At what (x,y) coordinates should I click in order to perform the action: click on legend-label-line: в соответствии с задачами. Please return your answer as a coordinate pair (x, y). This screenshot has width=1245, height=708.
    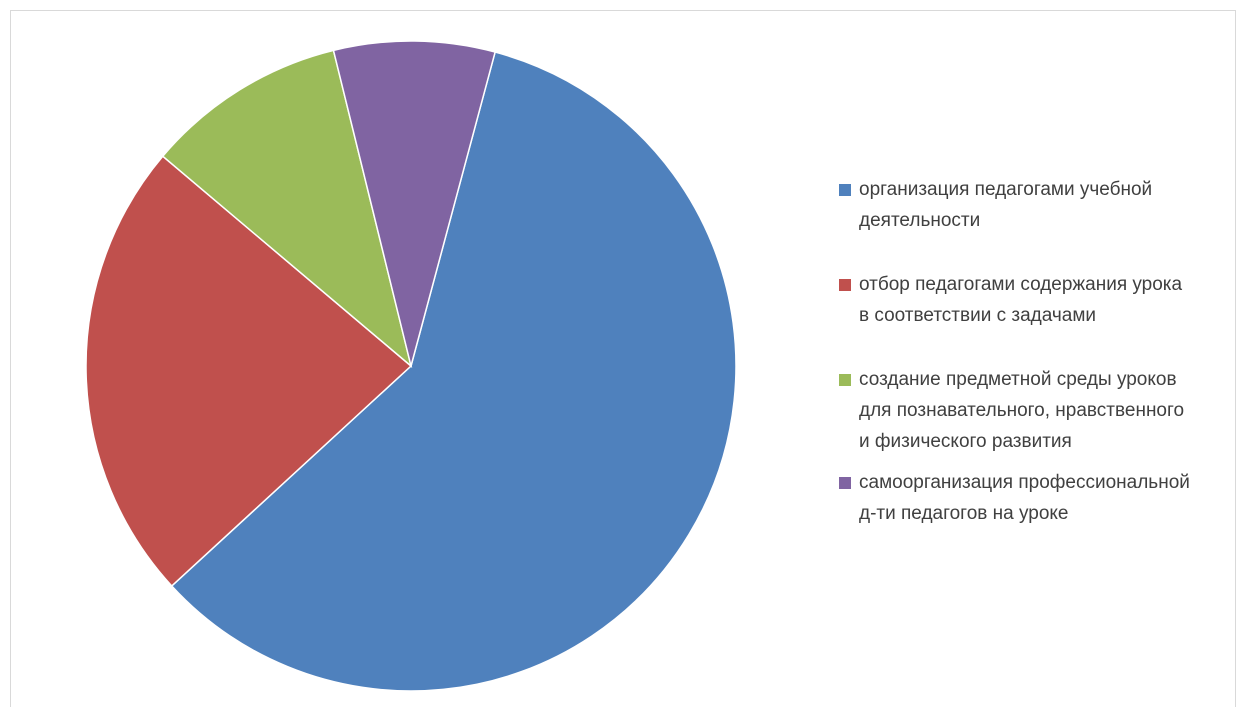
    Looking at the image, I should click on (978, 315).